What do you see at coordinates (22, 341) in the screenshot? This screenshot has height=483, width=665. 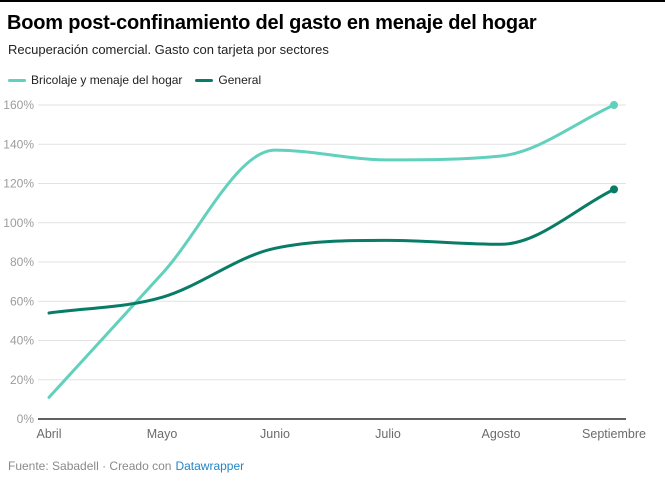 I see `y-tick-label: 40%` at bounding box center [22, 341].